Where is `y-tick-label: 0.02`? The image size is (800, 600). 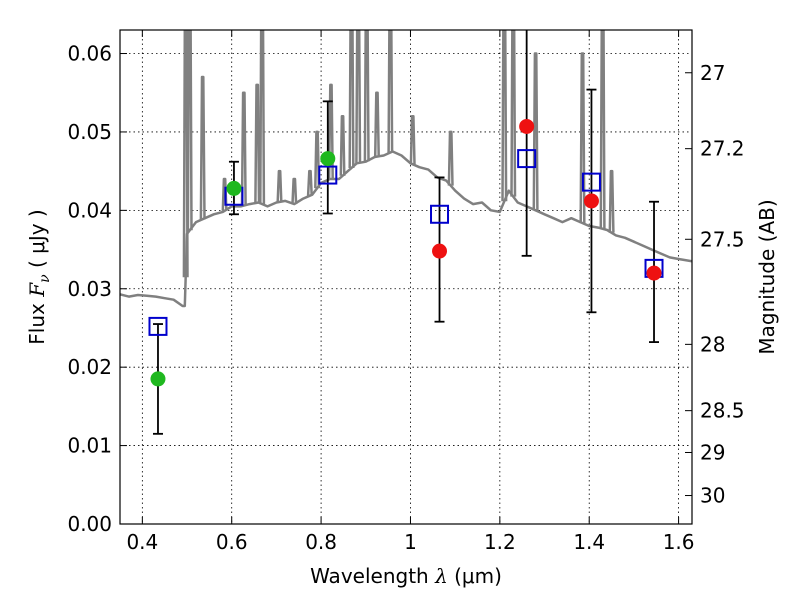
y-tick-label: 0.02 is located at coordinates (89, 367).